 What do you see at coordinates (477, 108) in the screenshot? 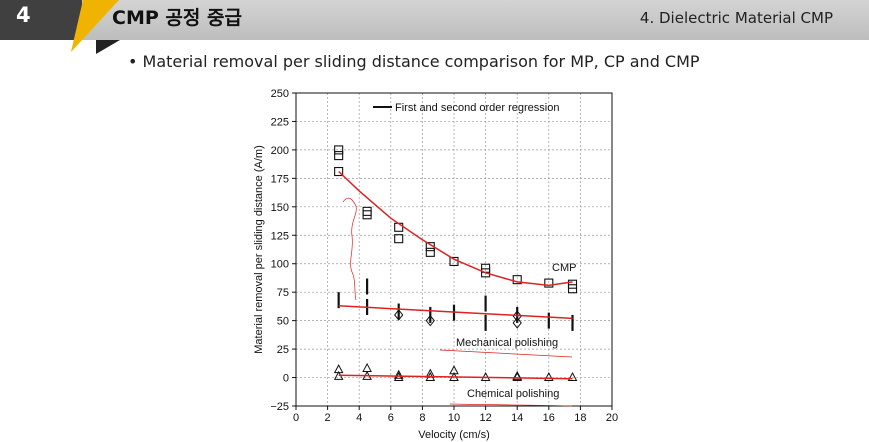
I see `legend-label: First and second order regression` at bounding box center [477, 108].